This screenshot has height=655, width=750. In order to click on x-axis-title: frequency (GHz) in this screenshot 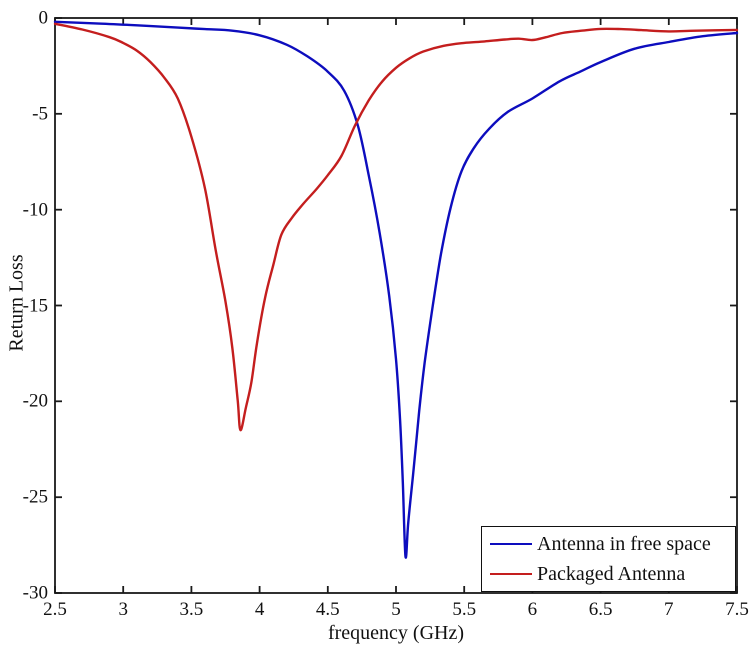, I will do `click(396, 633)`.